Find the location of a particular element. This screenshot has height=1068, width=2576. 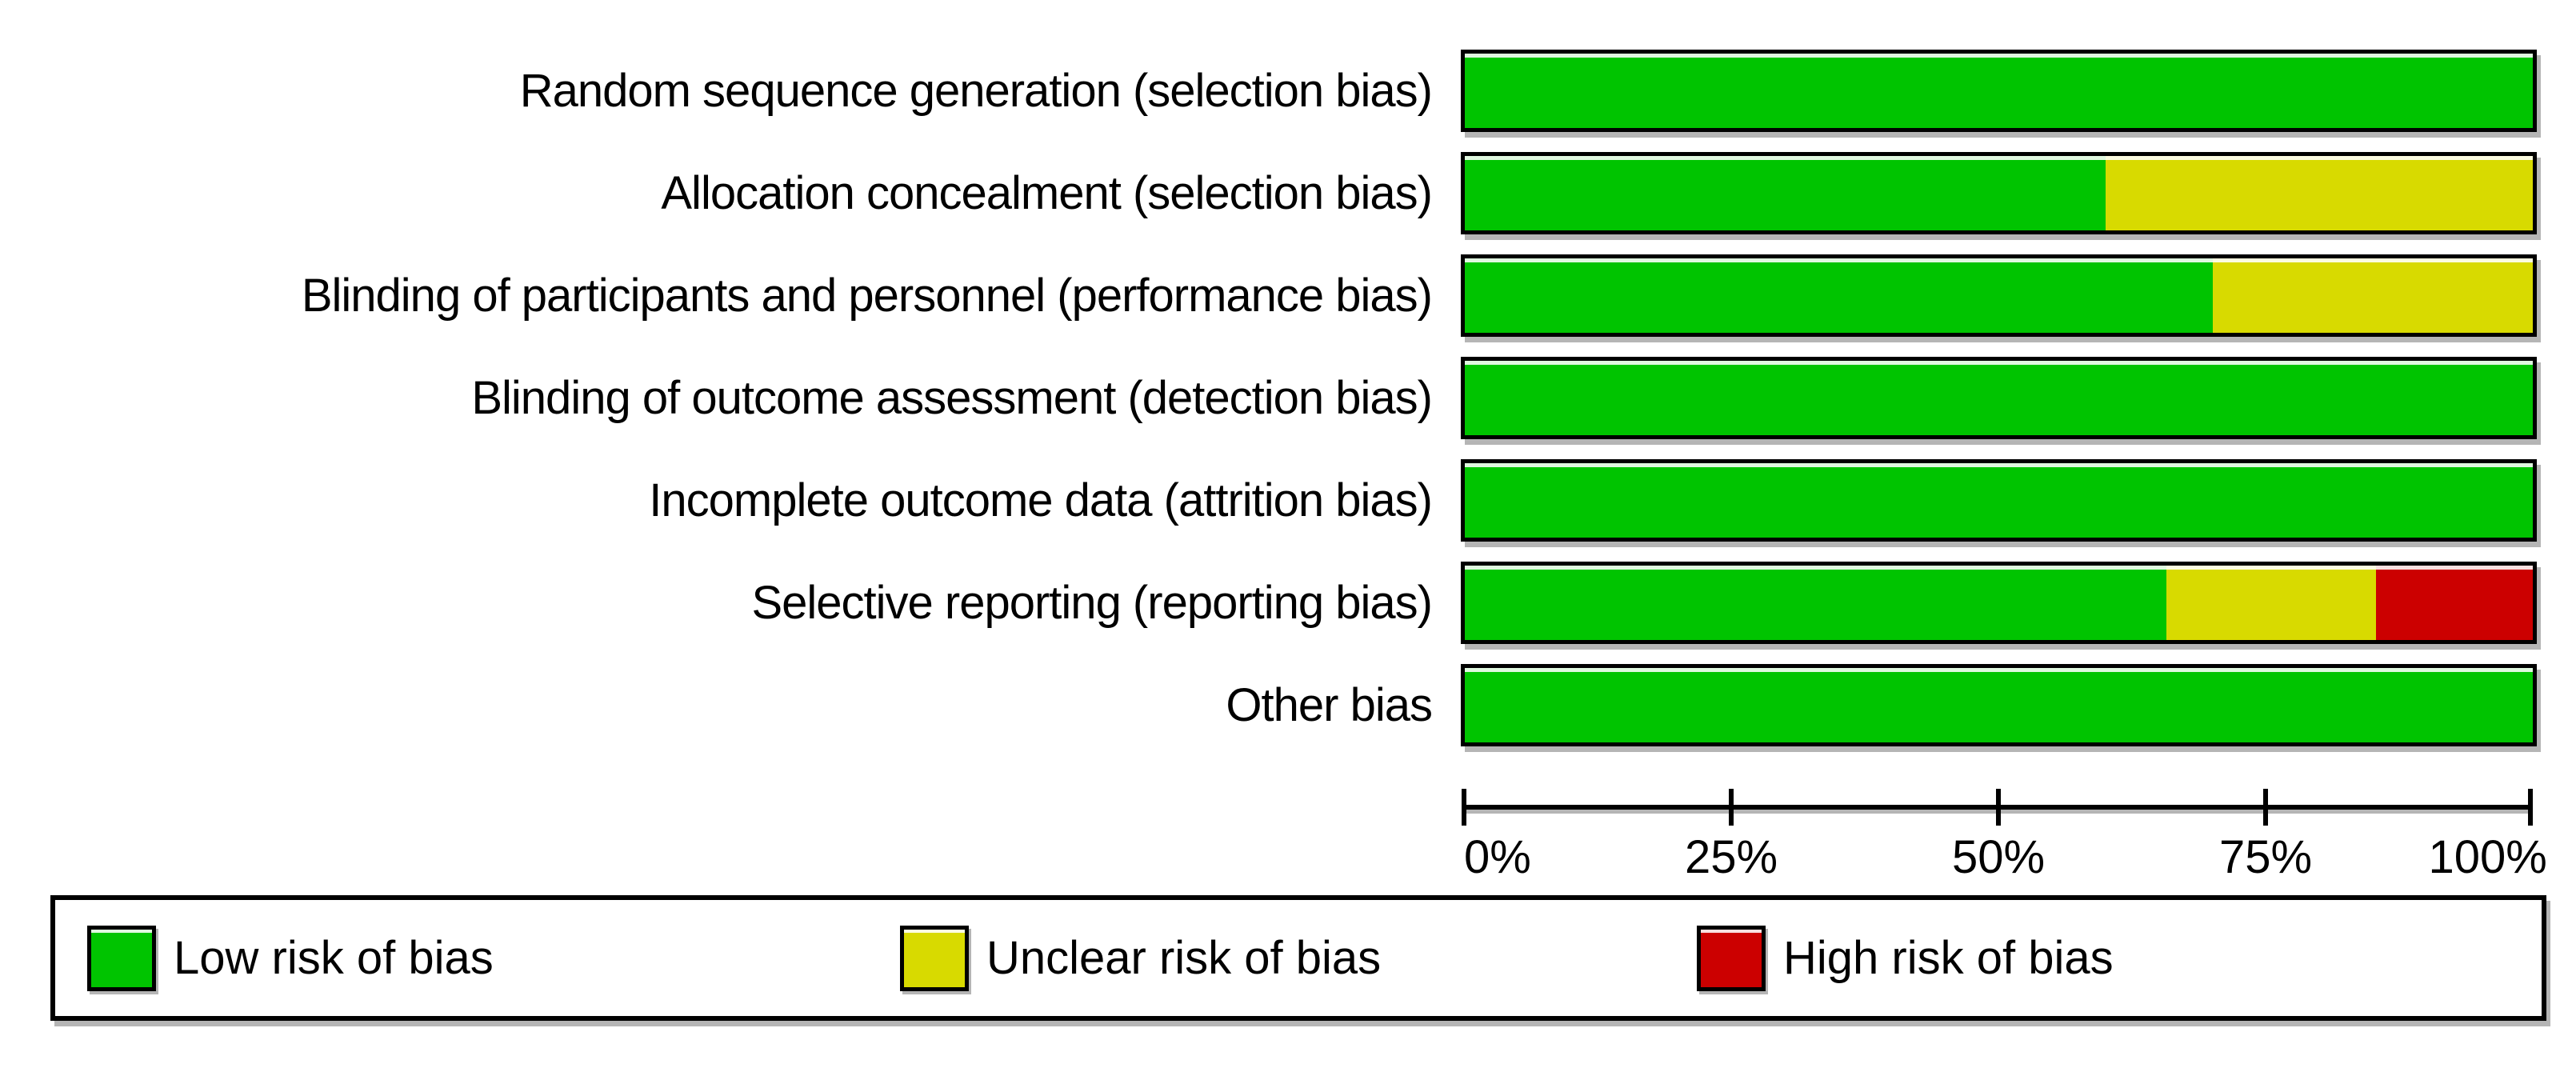

legend-item-label: Low risk of bias is located at coordinates (334, 958).